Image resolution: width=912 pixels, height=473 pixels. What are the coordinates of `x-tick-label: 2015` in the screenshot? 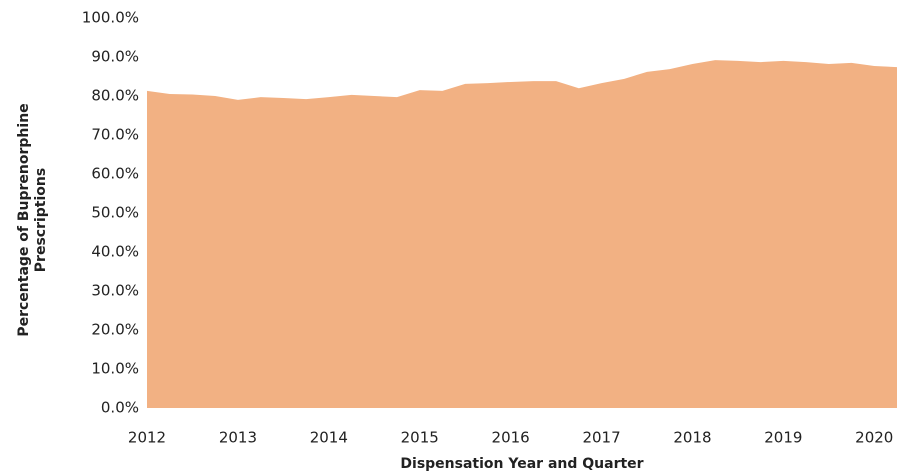 It's located at (420, 438).